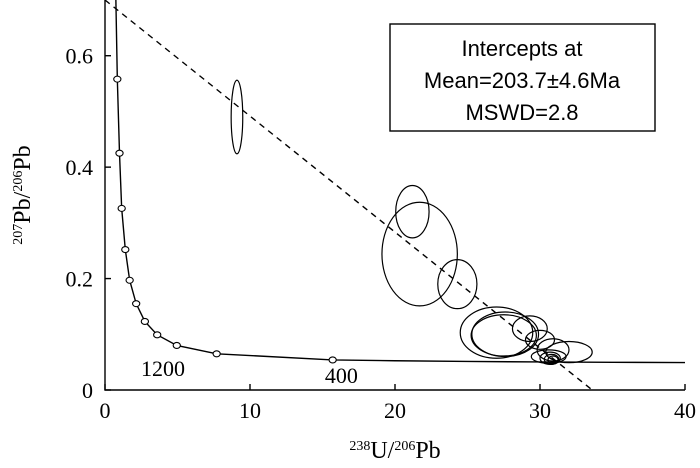 The image size is (700, 468). I want to click on y-tick-label: 0.4, so click(80, 167).